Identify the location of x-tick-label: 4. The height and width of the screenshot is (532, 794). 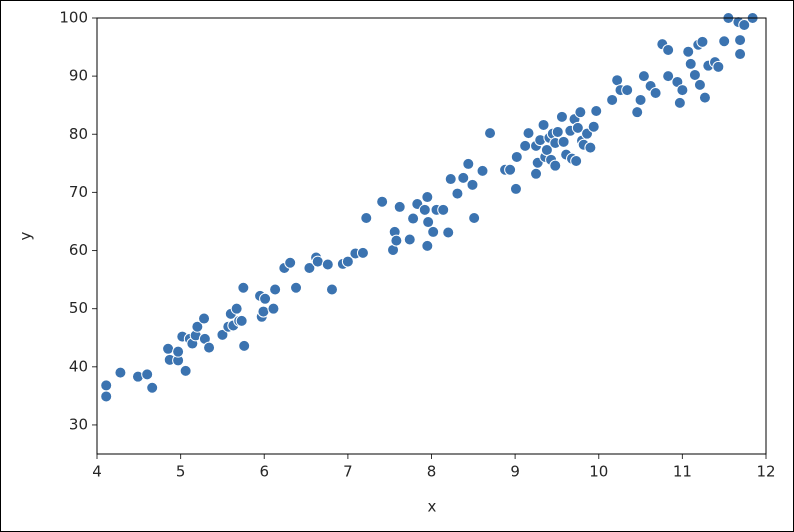
(97, 472).